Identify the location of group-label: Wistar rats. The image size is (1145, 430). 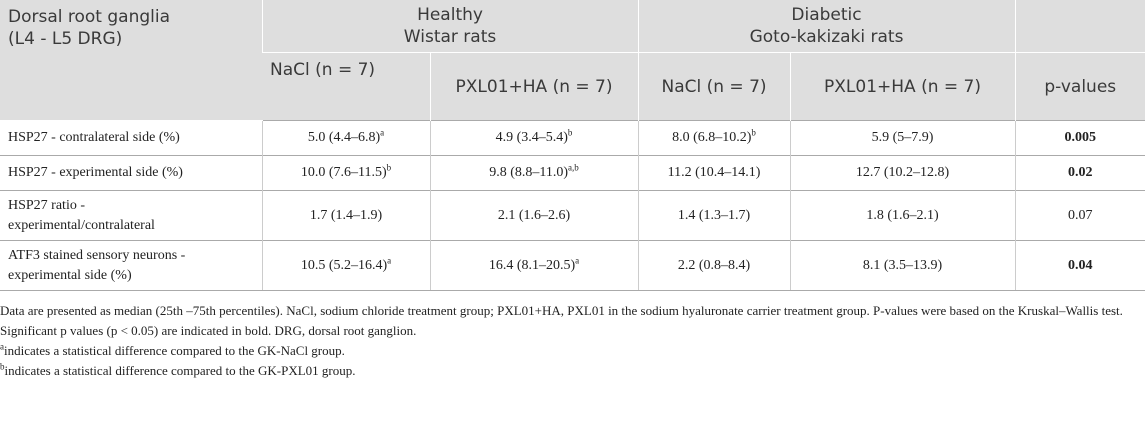
(450, 37).